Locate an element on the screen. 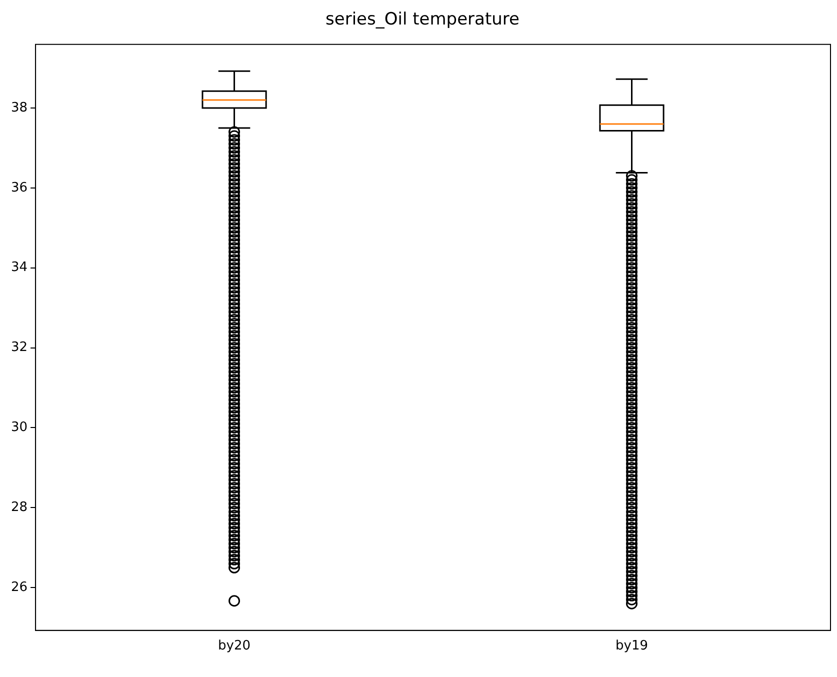  x-tick-label: by20 is located at coordinates (234, 646).